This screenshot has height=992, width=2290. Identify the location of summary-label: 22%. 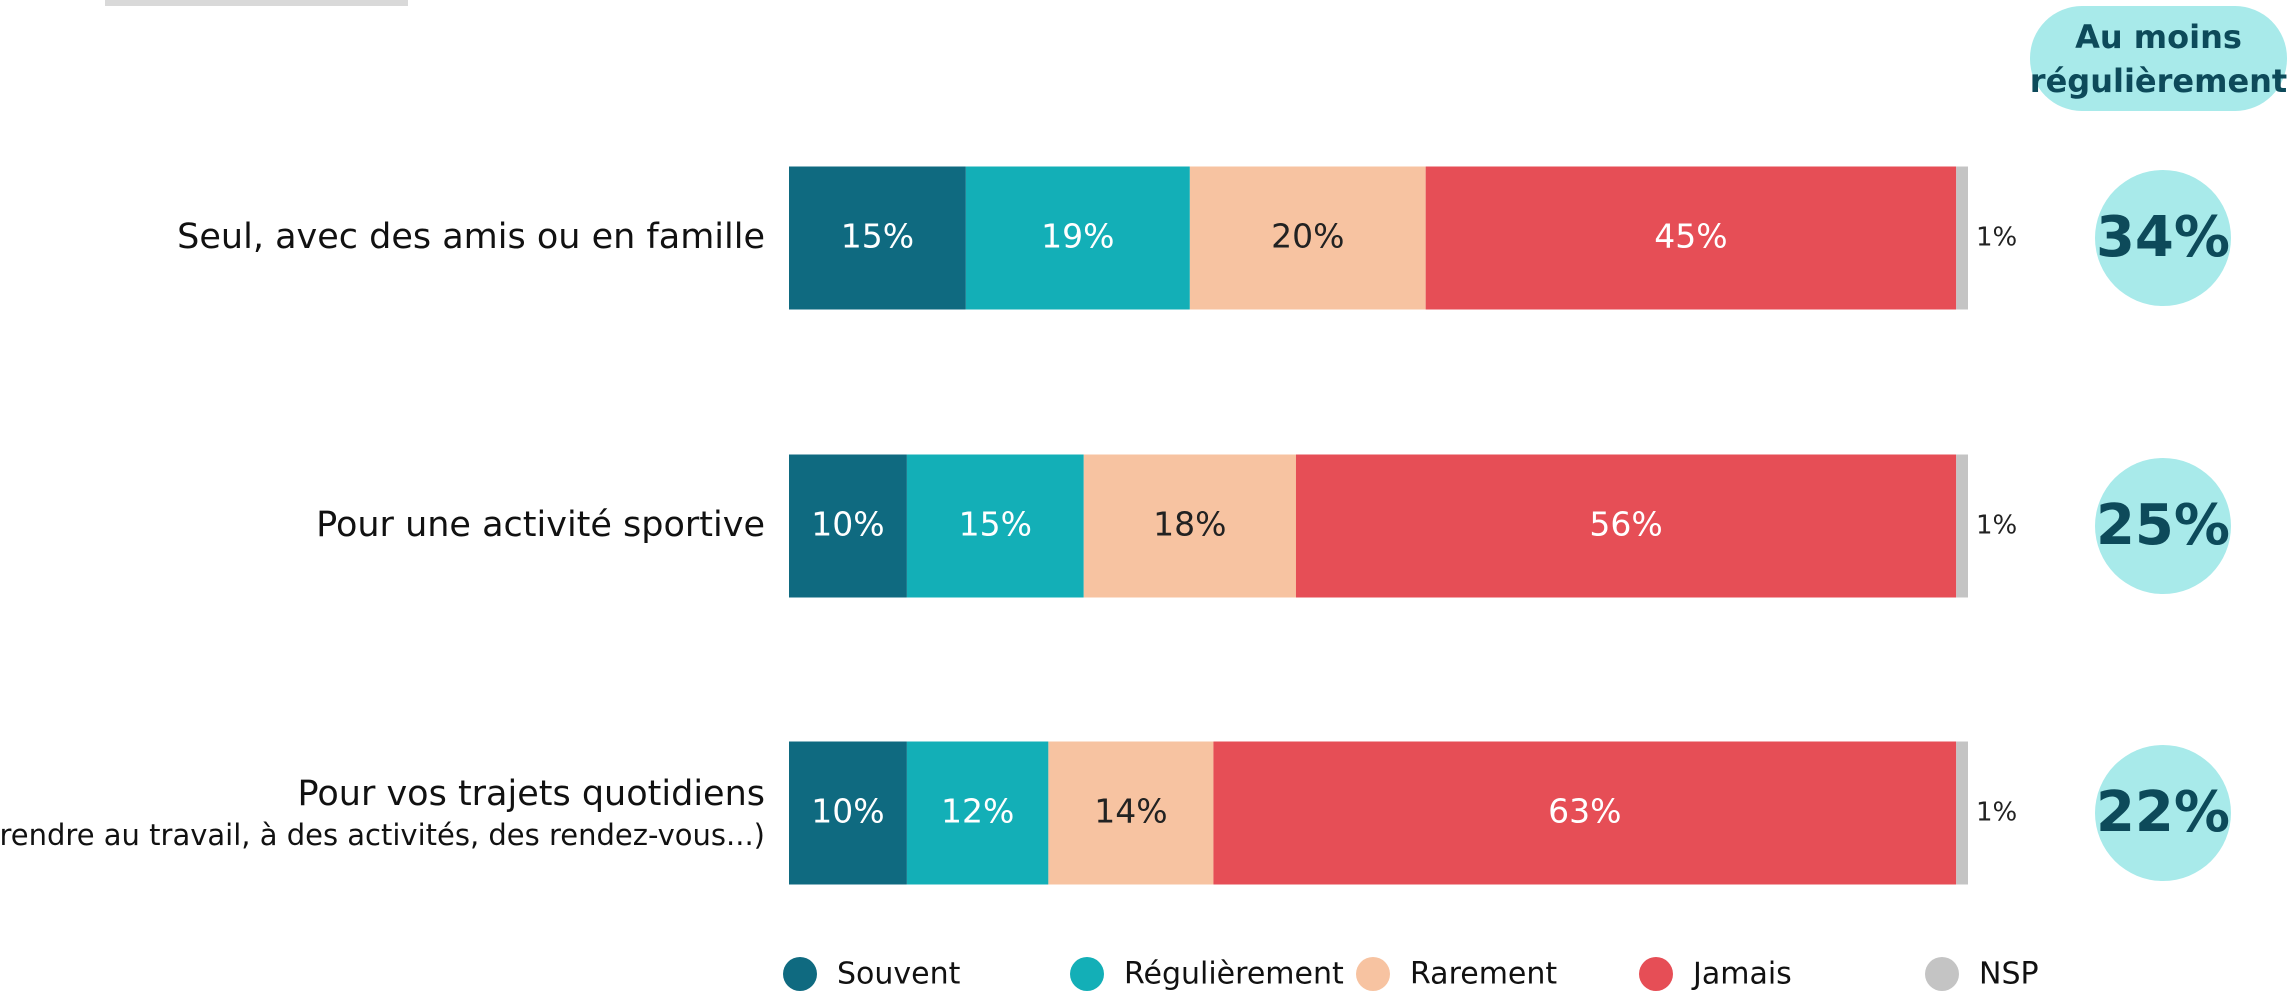
(2163, 812).